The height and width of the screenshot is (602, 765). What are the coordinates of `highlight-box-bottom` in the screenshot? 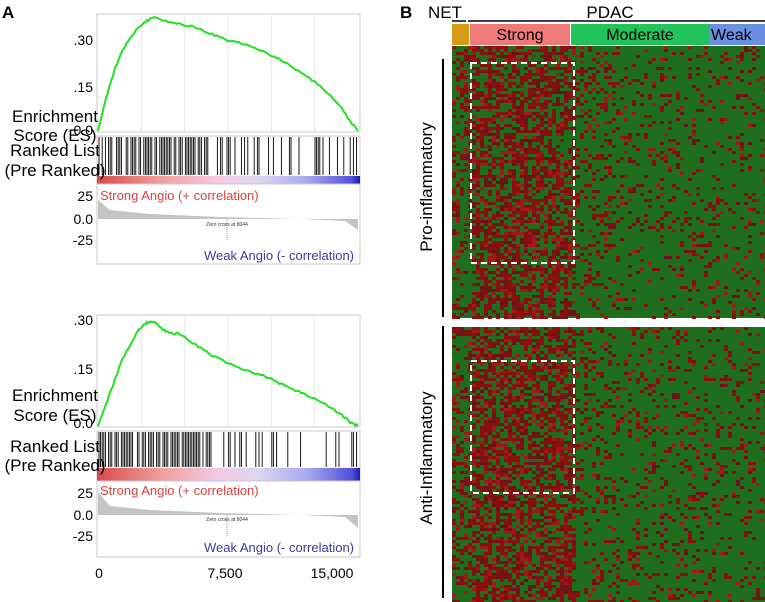 It's located at (522, 427).